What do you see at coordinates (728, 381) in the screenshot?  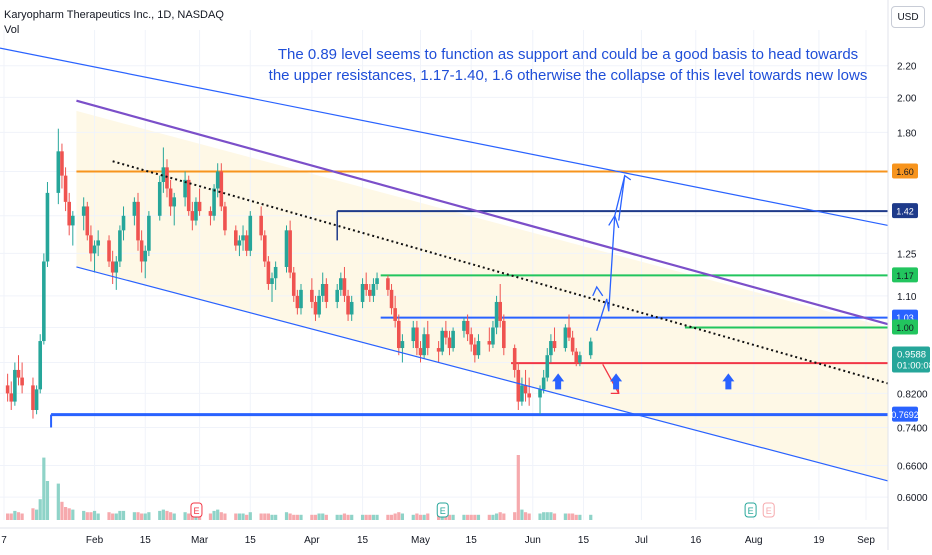 I see `support-arrow-icon` at bounding box center [728, 381].